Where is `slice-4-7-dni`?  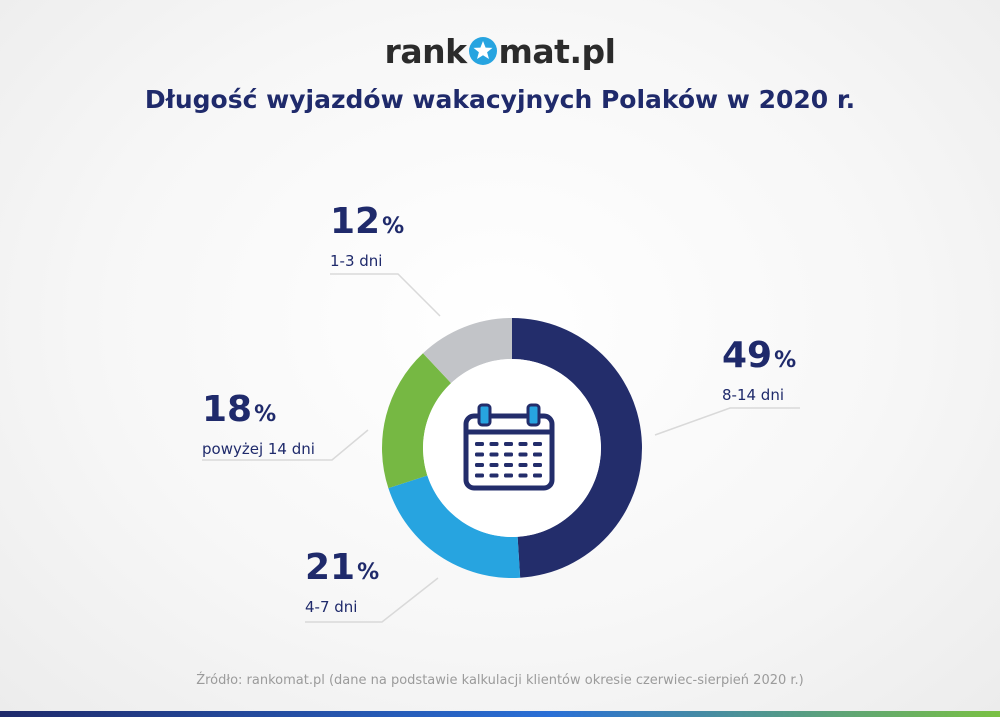
slice-4-7-dni is located at coordinates (454, 526).